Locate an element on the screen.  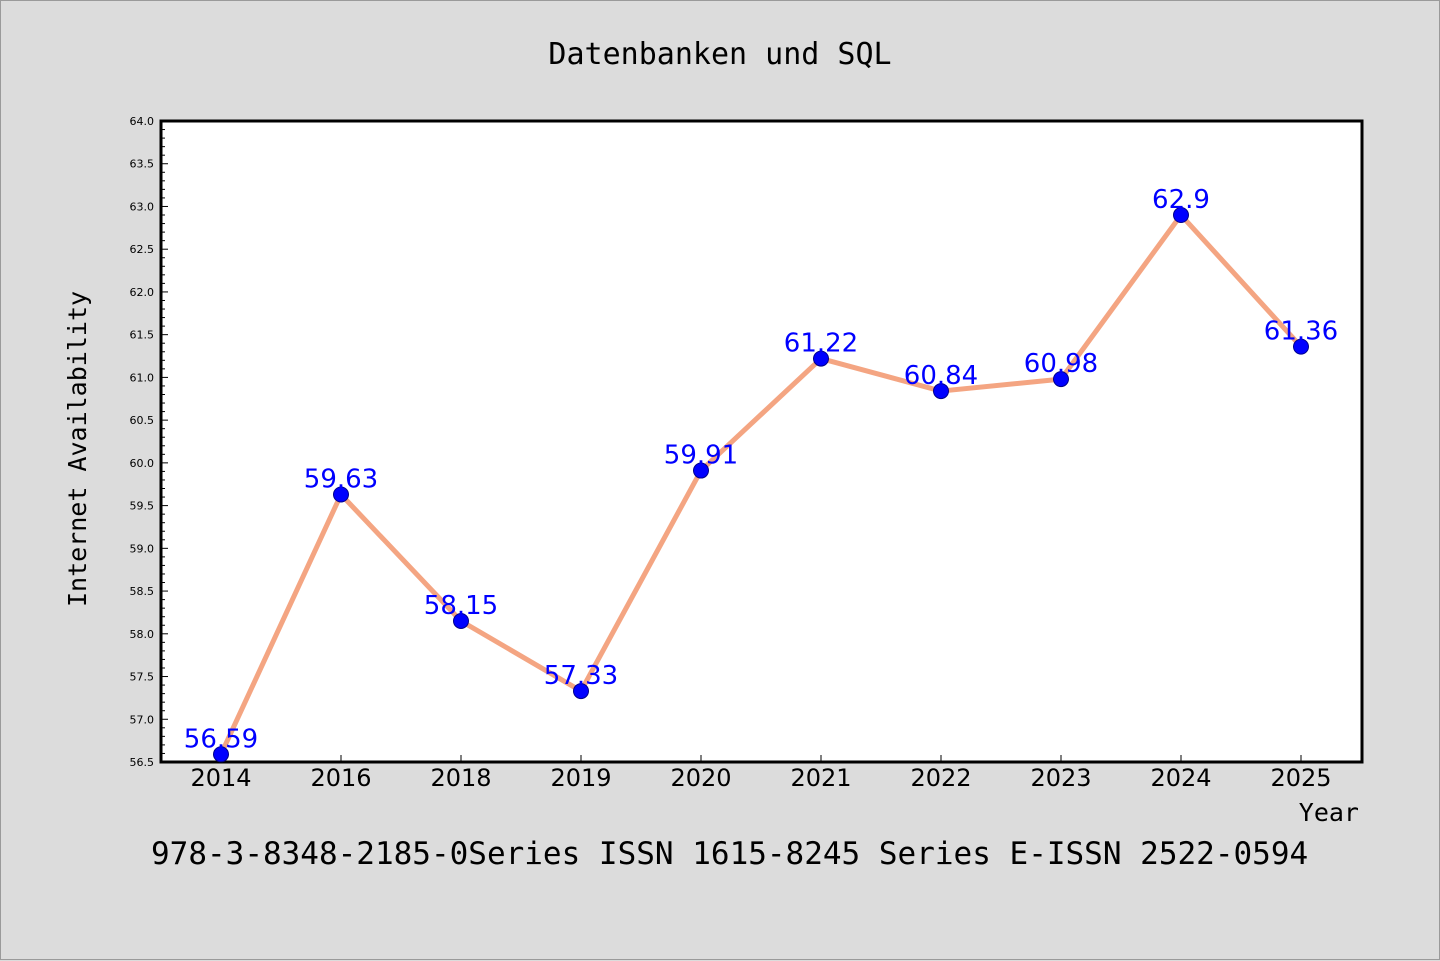
x-tick-label: 2021 is located at coordinates (820, 778).